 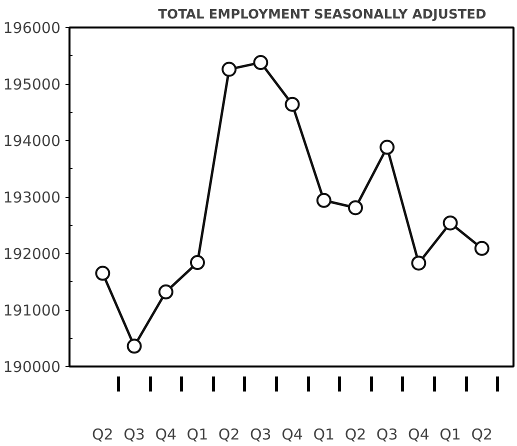 I want to click on y-tick-label: 196000, so click(x=32, y=28).